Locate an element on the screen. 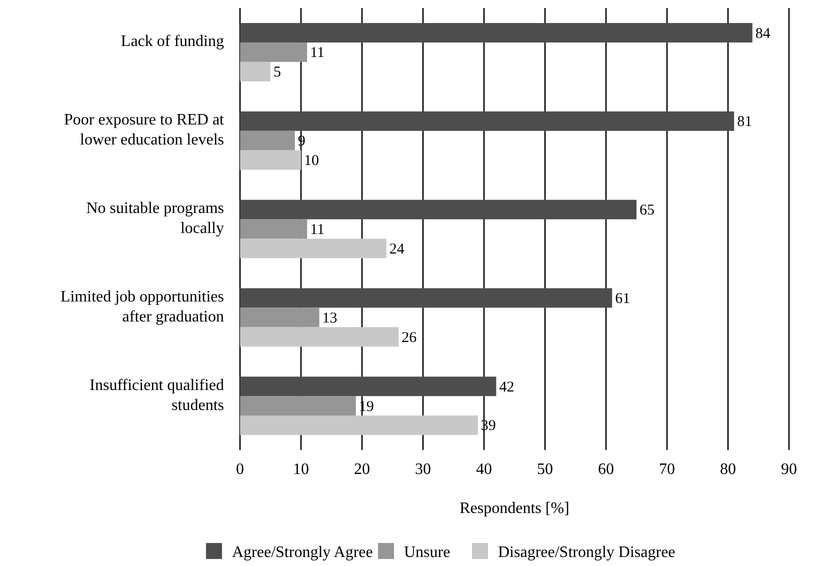 This screenshot has width=831, height=566. y-tick-label: Limited job opportunities after graduation is located at coordinates (142, 307).